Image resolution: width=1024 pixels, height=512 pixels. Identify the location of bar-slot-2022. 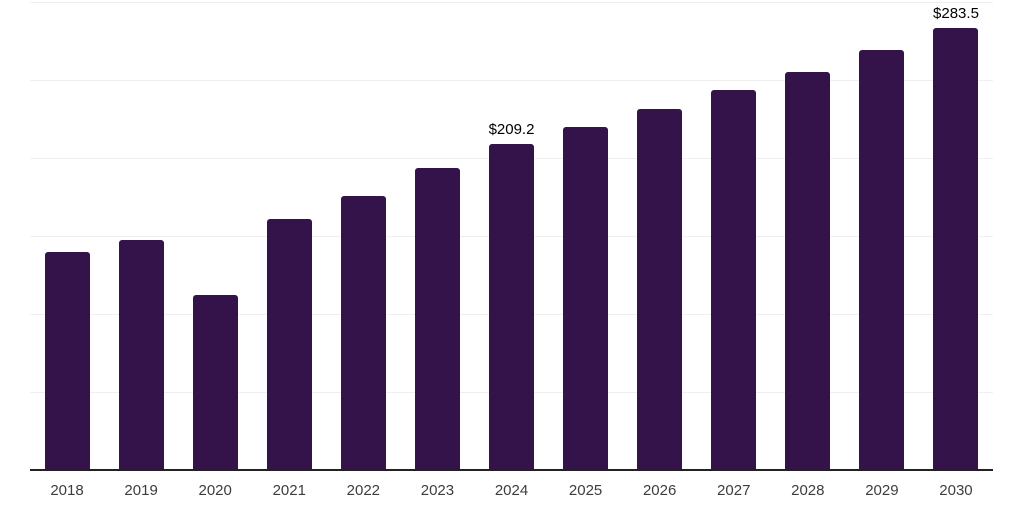
(363, 236).